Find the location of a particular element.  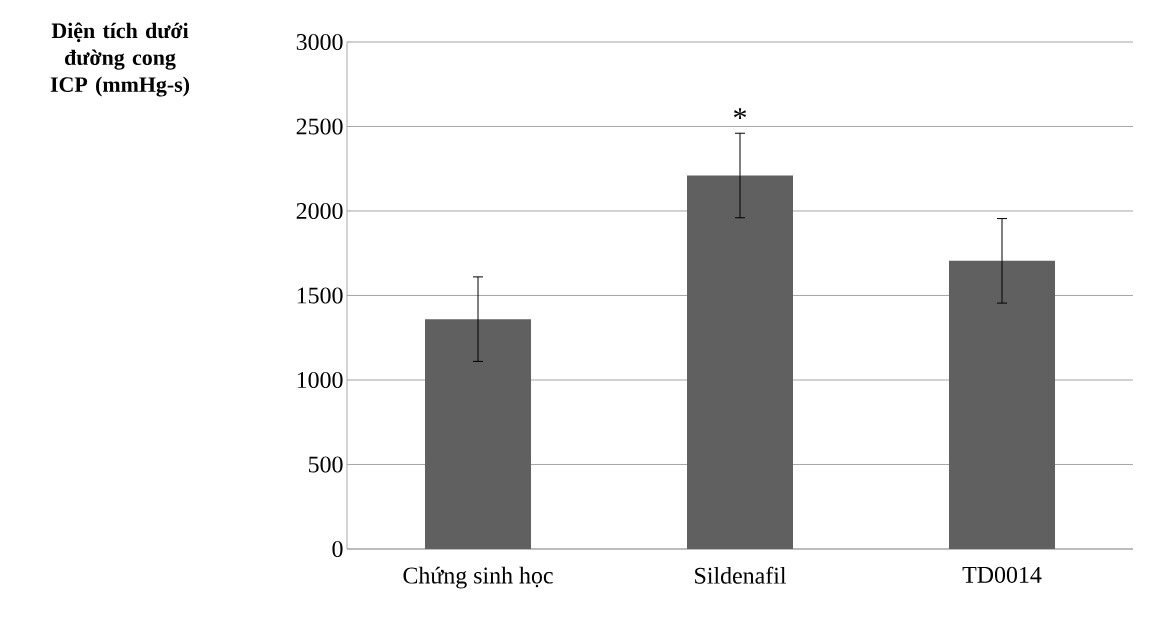

x-tick-label: Chứng sinh học is located at coordinates (478, 577).